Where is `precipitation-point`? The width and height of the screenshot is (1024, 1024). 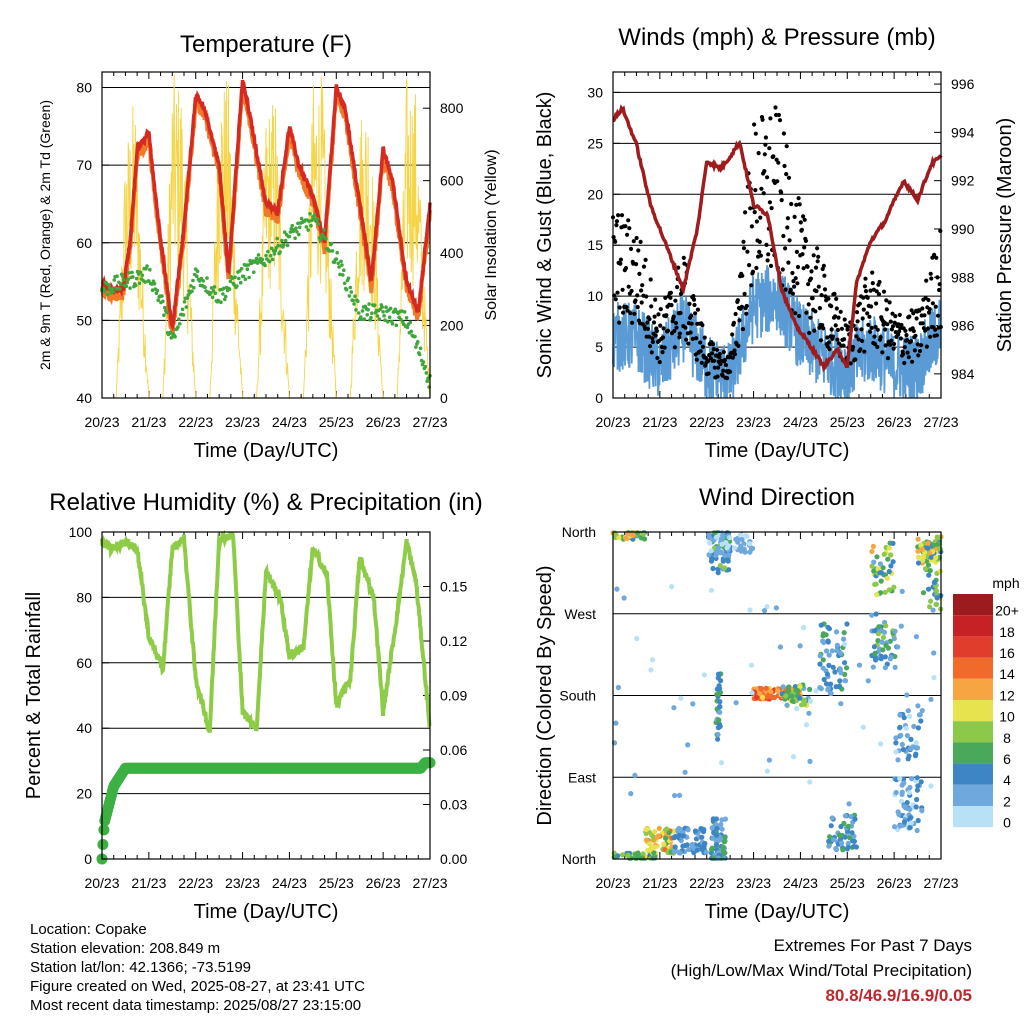 precipitation-point is located at coordinates (103, 844).